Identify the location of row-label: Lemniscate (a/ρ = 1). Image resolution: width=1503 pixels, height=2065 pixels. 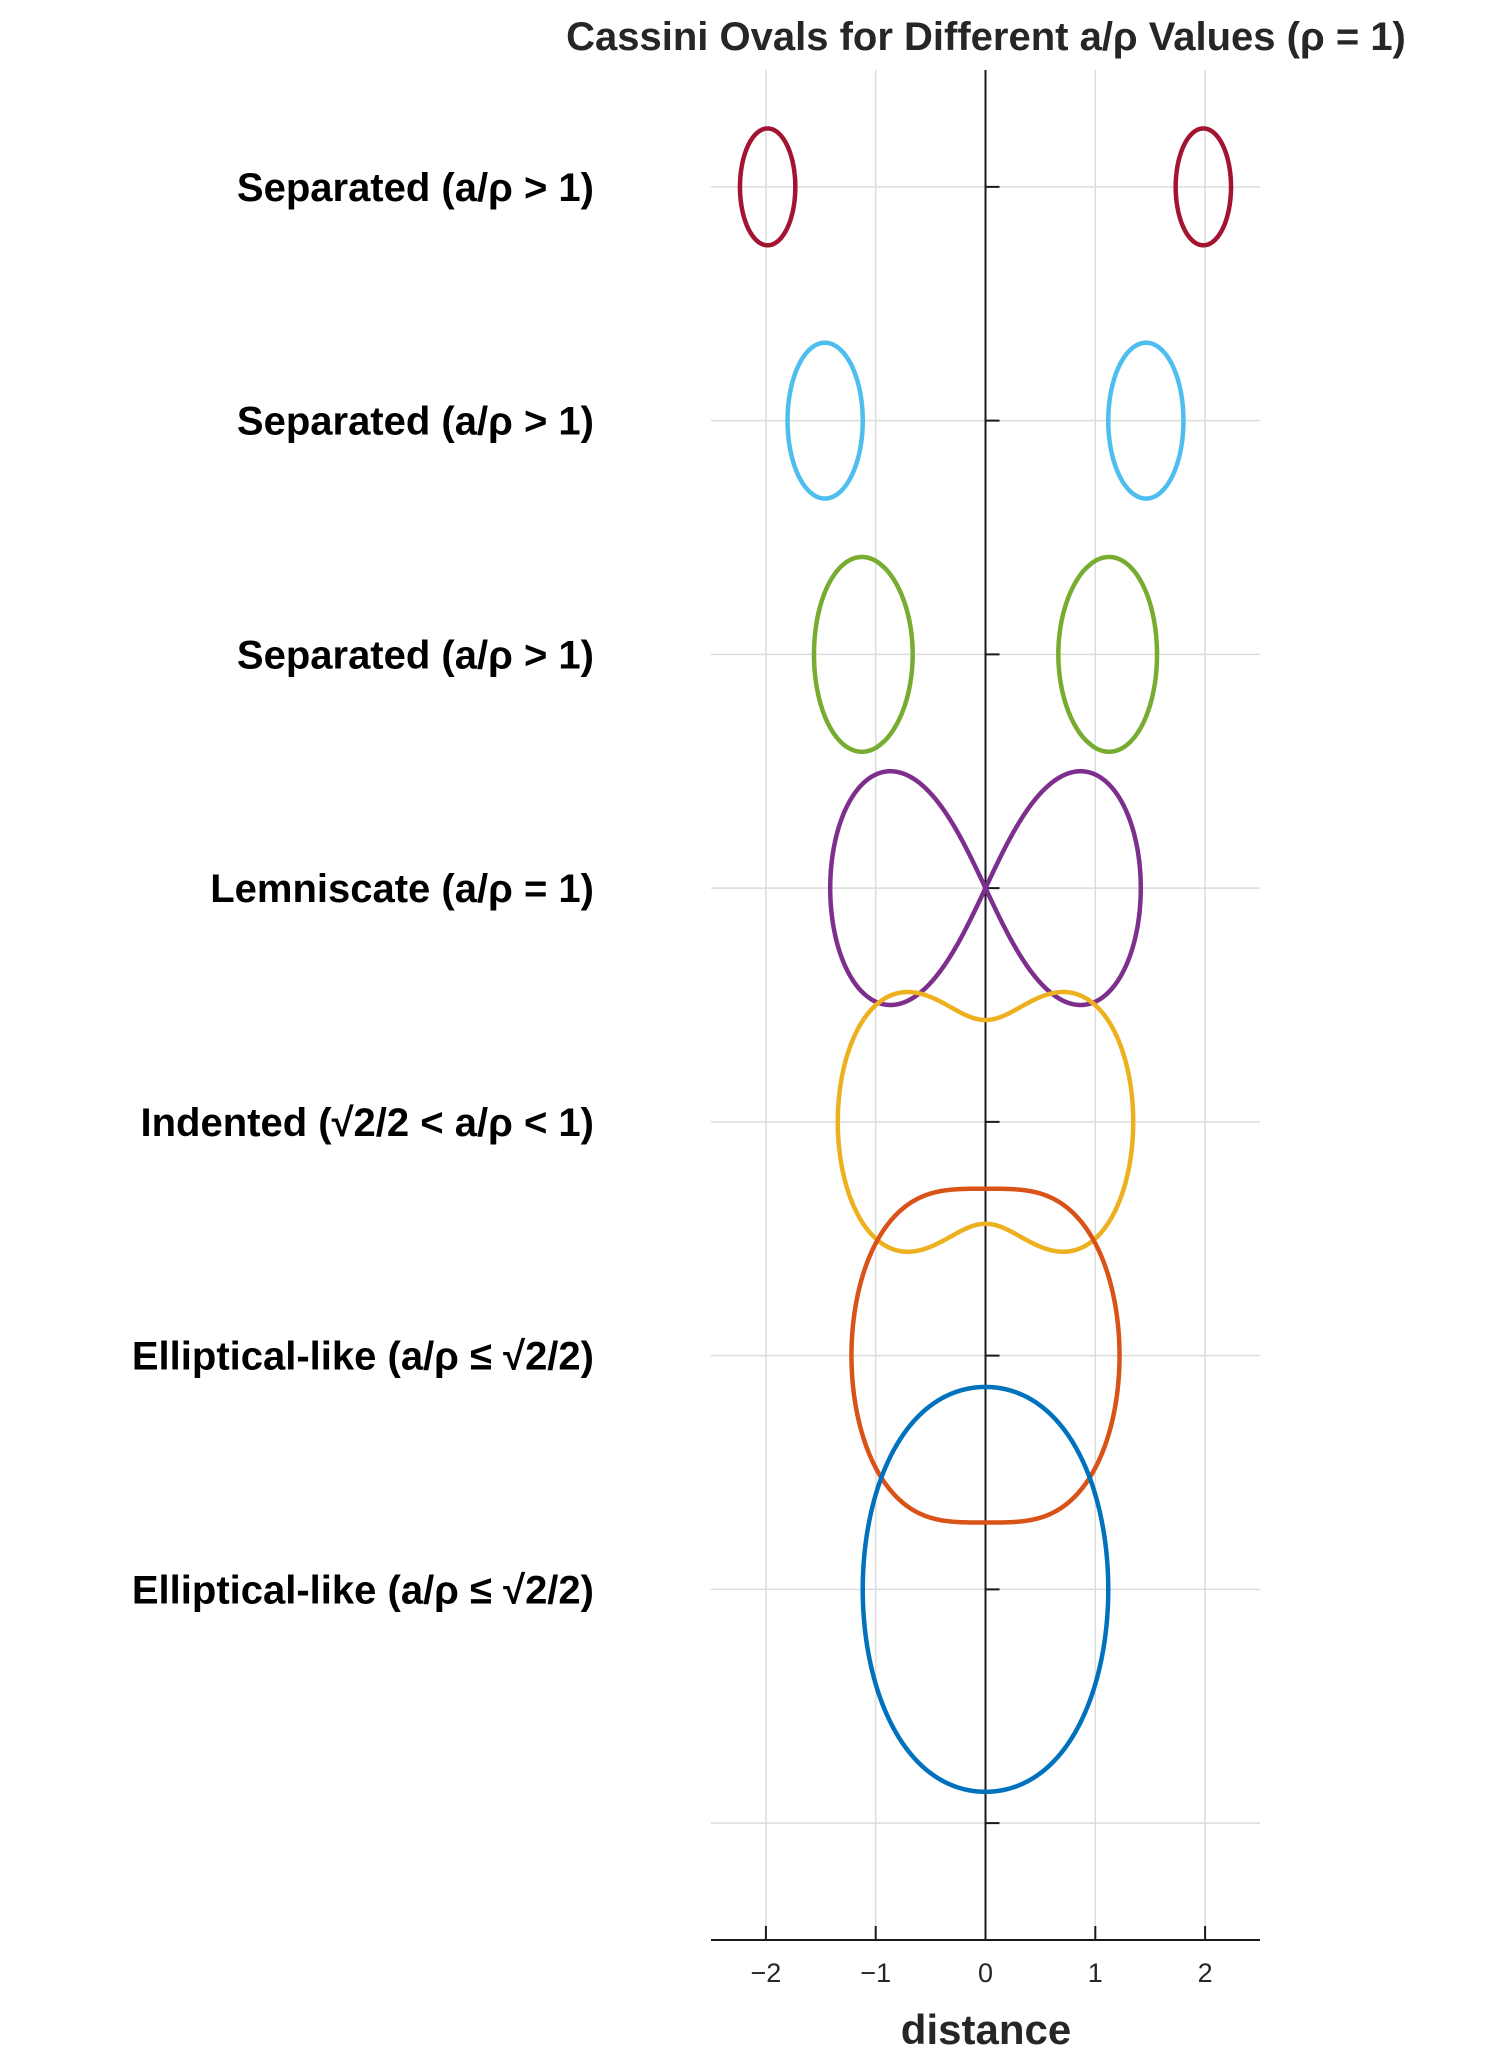
(402, 889).